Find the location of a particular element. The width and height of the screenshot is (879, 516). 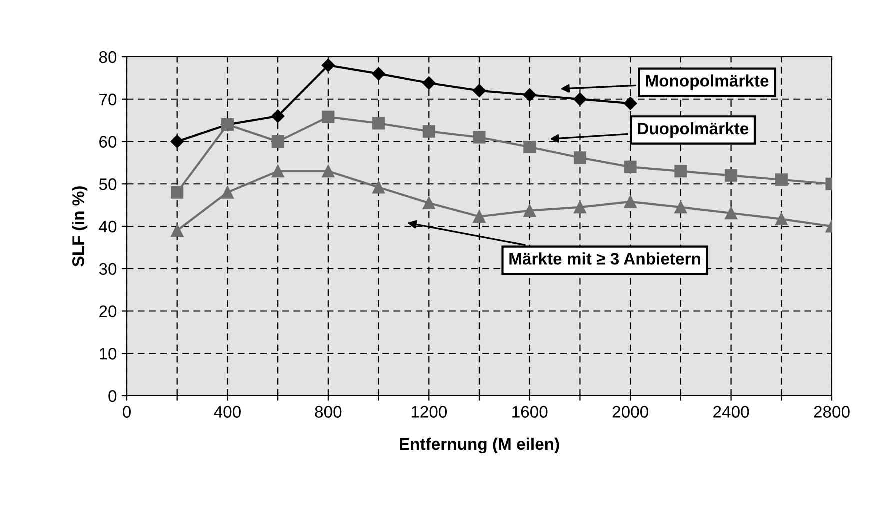

annotation: Monopolmärkte is located at coordinates (707, 82).